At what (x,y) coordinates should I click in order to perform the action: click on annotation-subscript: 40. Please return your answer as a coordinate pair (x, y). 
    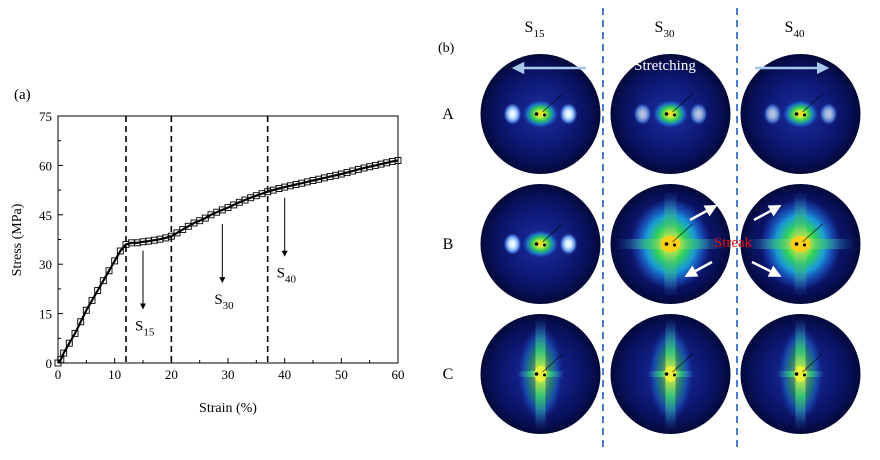
    Looking at the image, I should click on (291, 280).